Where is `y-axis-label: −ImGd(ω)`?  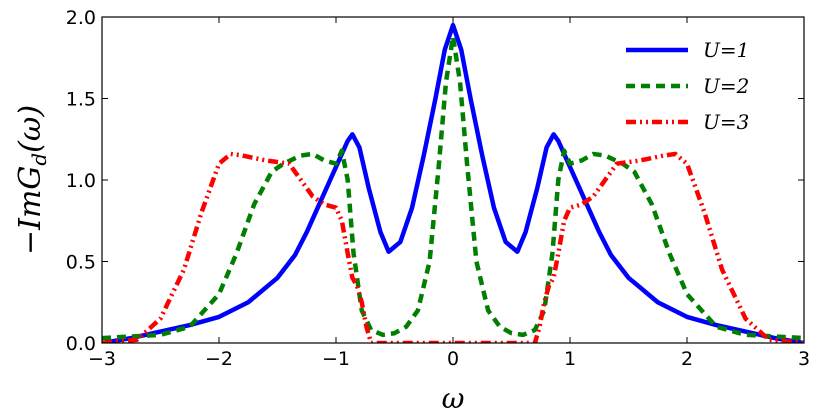 y-axis-label: −ImGd(ω) is located at coordinates (32, 180).